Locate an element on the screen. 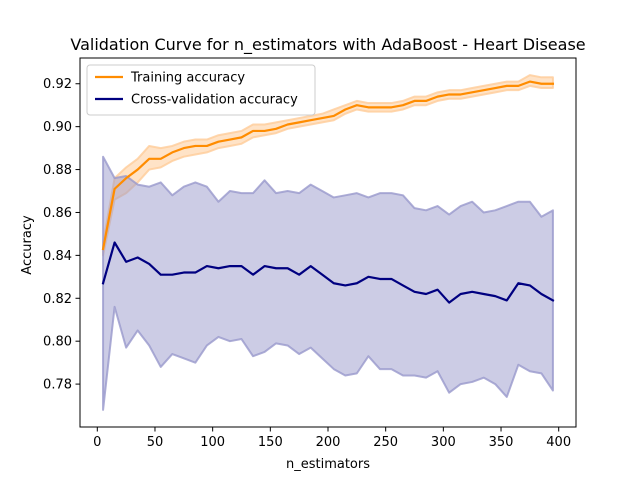 This screenshot has width=640, height=480. legend-box is located at coordinates (201, 90).